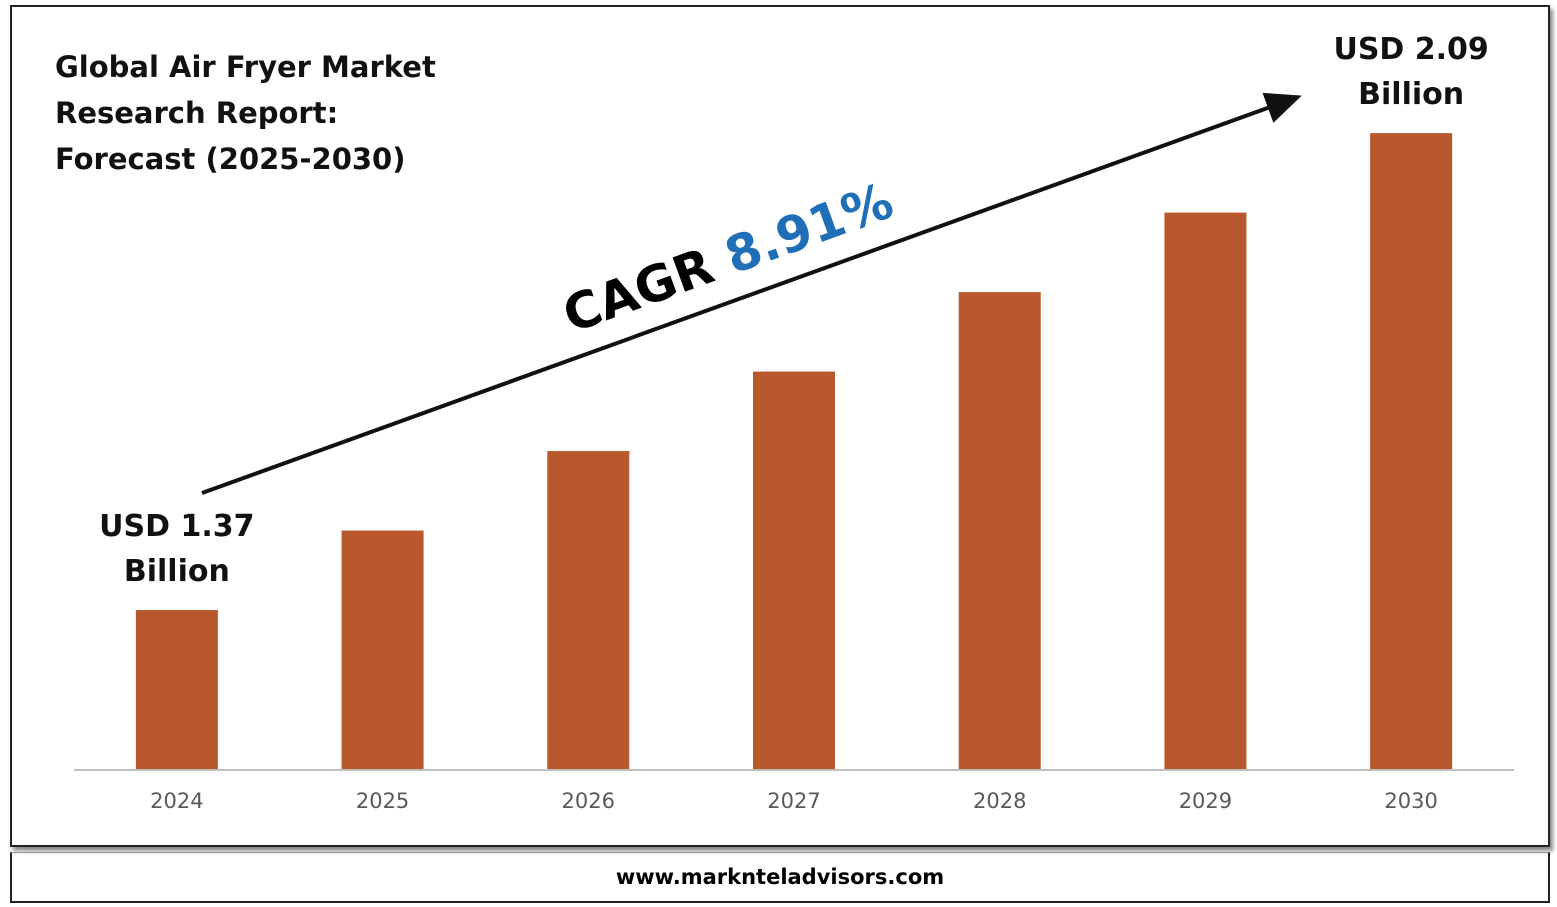 This screenshot has height=907, width=1557. Describe the element at coordinates (382, 801) in the screenshot. I see `x-tick-label: 2025` at that location.